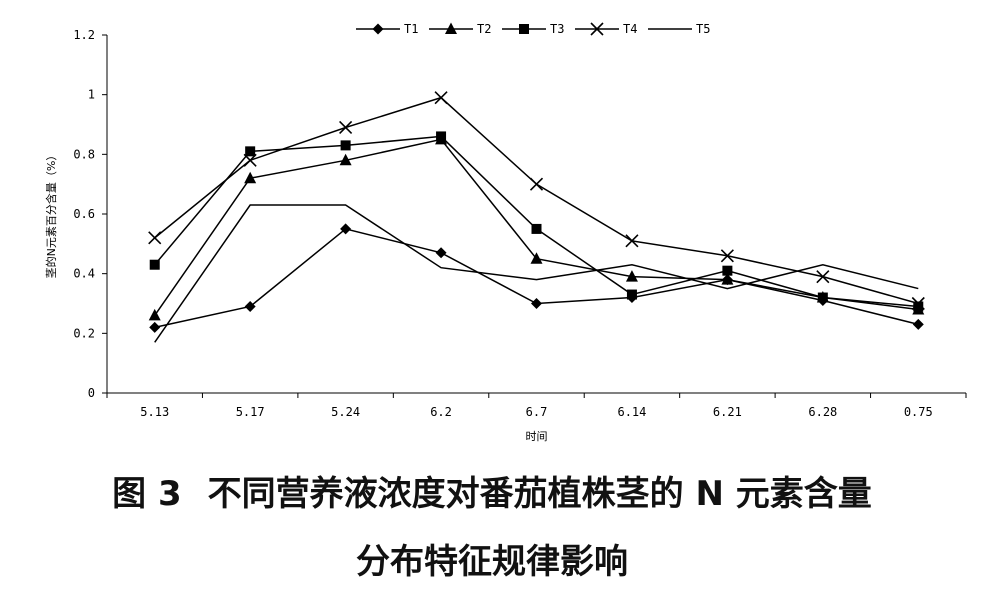  I want to click on legend-label: T3, so click(557, 29).